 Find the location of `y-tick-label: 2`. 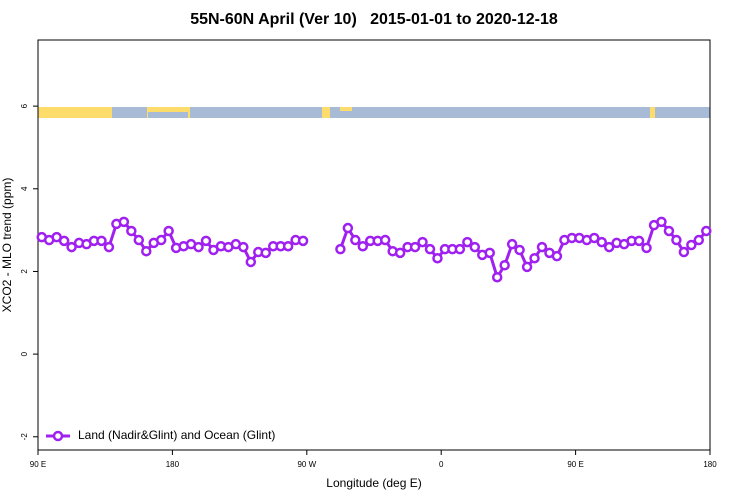

y-tick-label: 2 is located at coordinates (24, 271).